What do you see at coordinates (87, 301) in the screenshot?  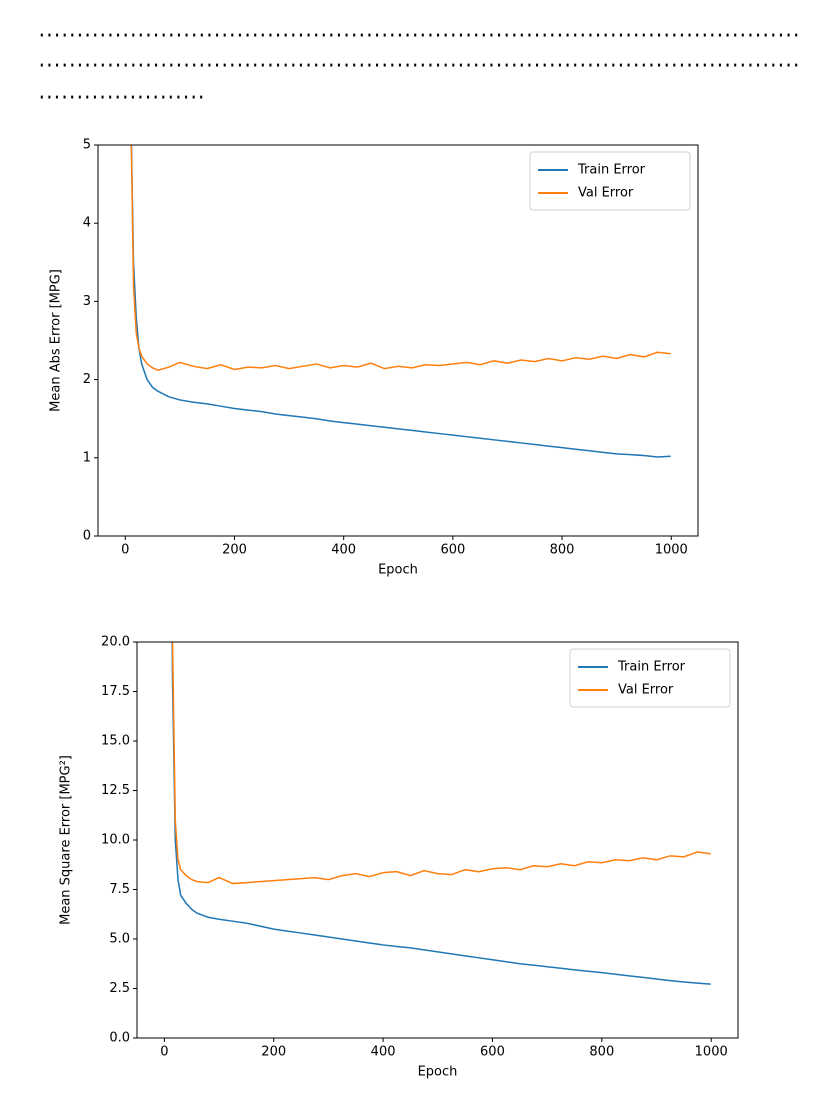 I see `y-tick-label: 3` at bounding box center [87, 301].